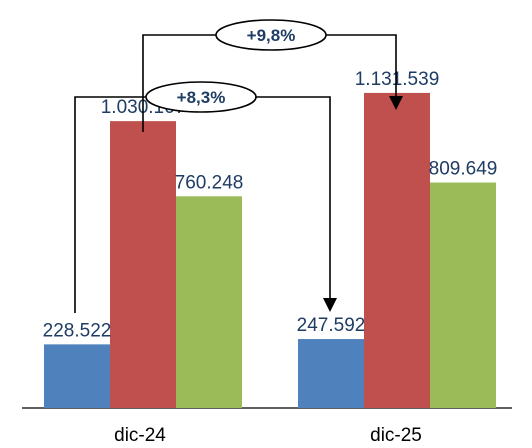  Describe the element at coordinates (140, 435) in the screenshot. I see `x-tick-label: dic-24` at that location.